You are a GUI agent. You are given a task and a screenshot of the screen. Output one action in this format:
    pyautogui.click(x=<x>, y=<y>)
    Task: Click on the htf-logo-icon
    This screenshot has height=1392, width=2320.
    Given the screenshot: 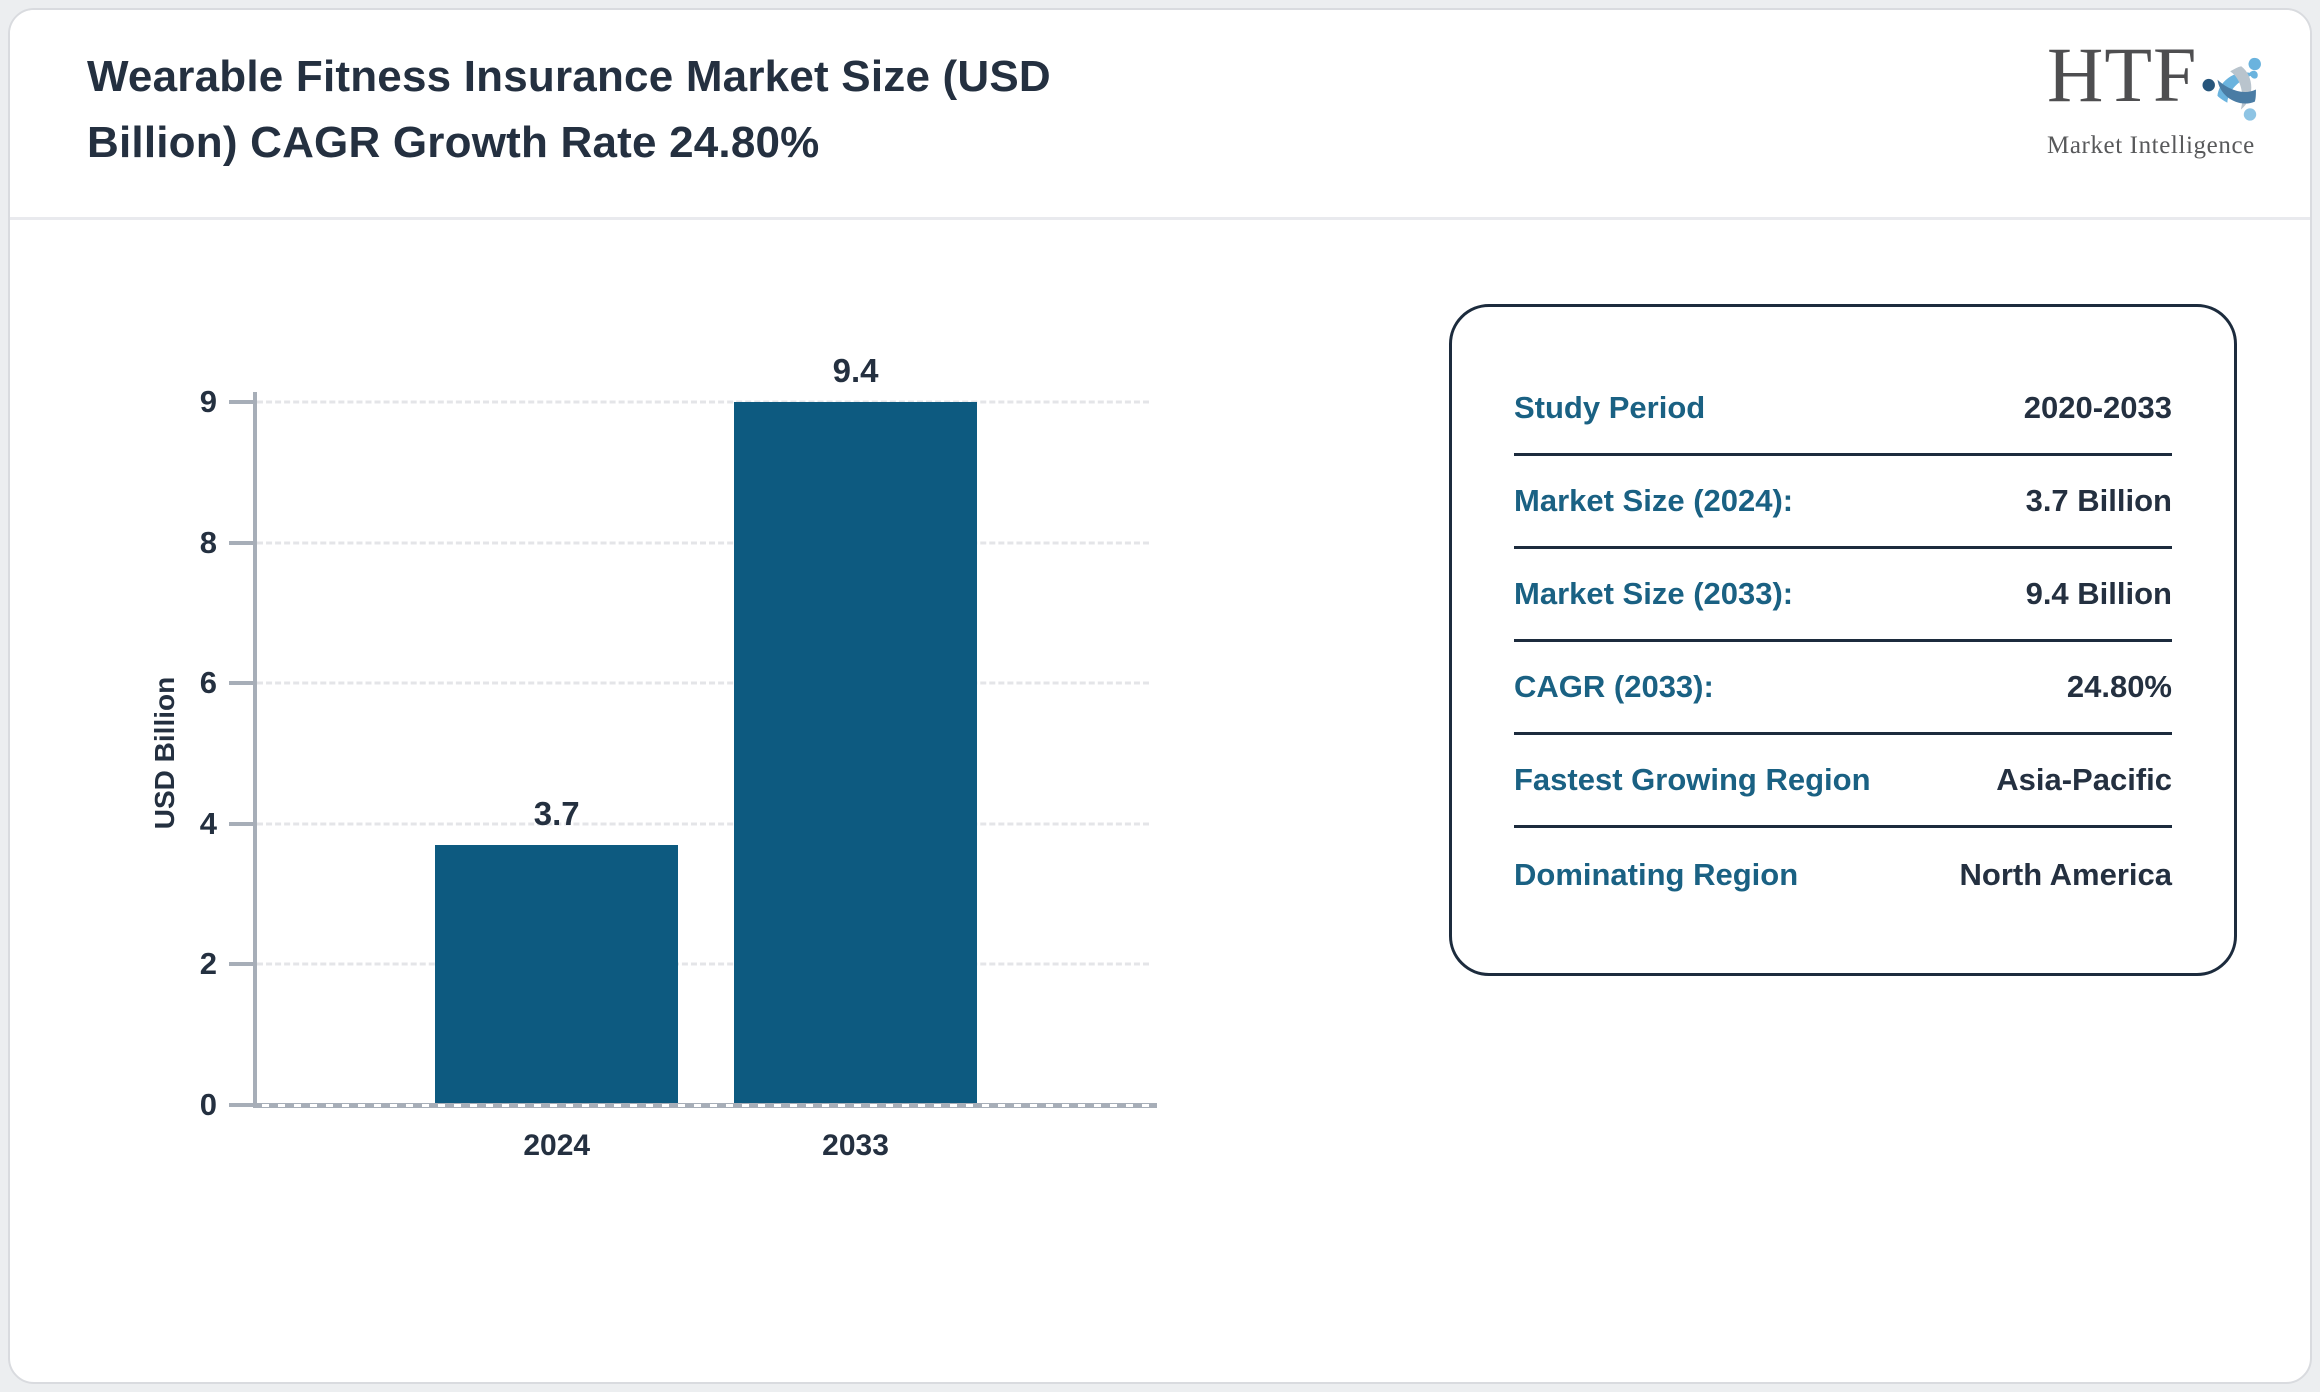 What is the action you would take?
    pyautogui.click(x=2232, y=89)
    